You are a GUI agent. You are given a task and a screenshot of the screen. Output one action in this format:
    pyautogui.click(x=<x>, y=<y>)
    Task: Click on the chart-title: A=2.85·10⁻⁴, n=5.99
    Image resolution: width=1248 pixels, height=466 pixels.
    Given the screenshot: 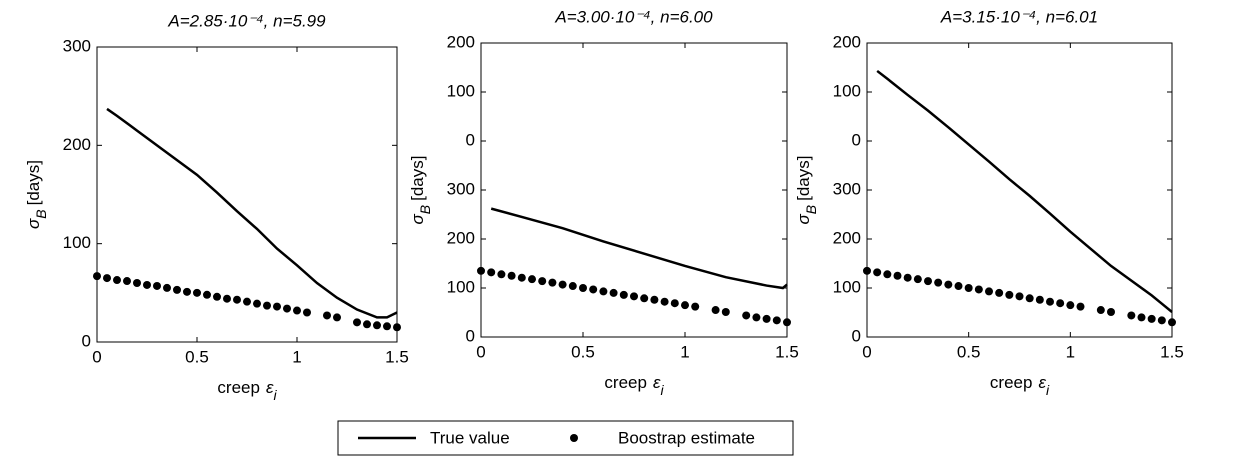 What is the action you would take?
    pyautogui.click(x=246, y=20)
    